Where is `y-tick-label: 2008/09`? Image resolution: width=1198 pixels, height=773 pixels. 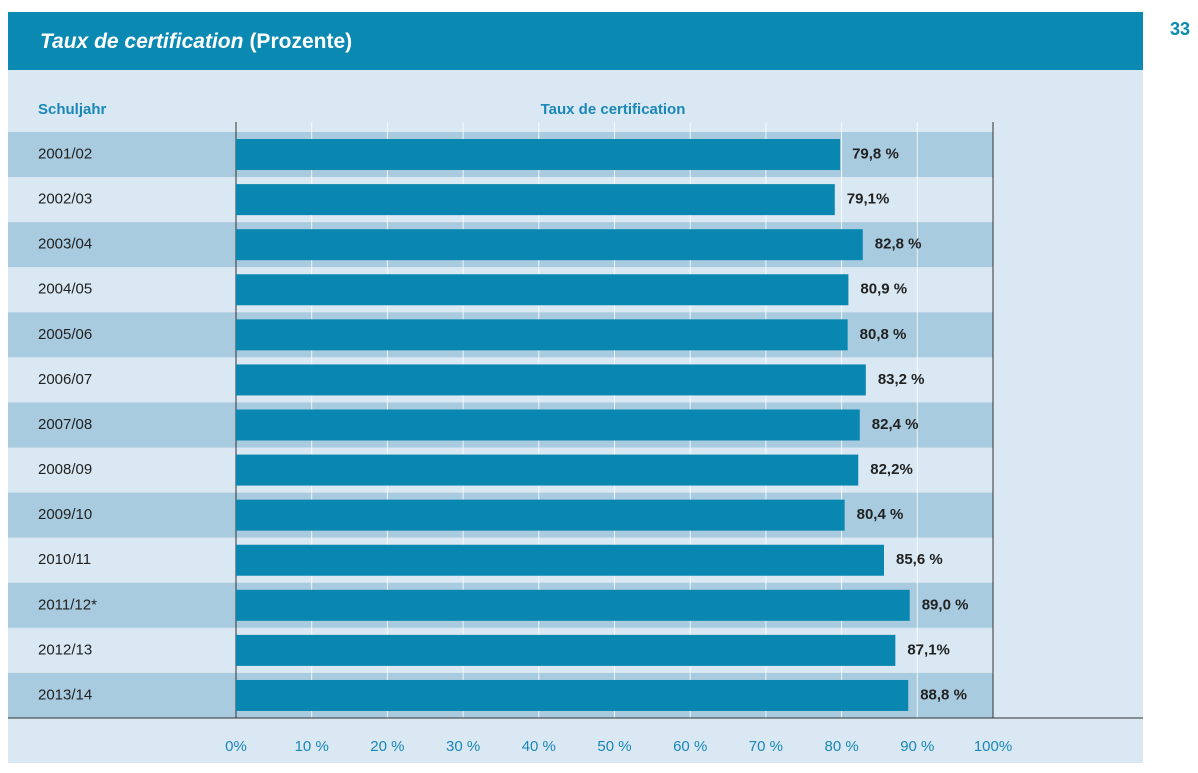 y-tick-label: 2008/09 is located at coordinates (65, 469).